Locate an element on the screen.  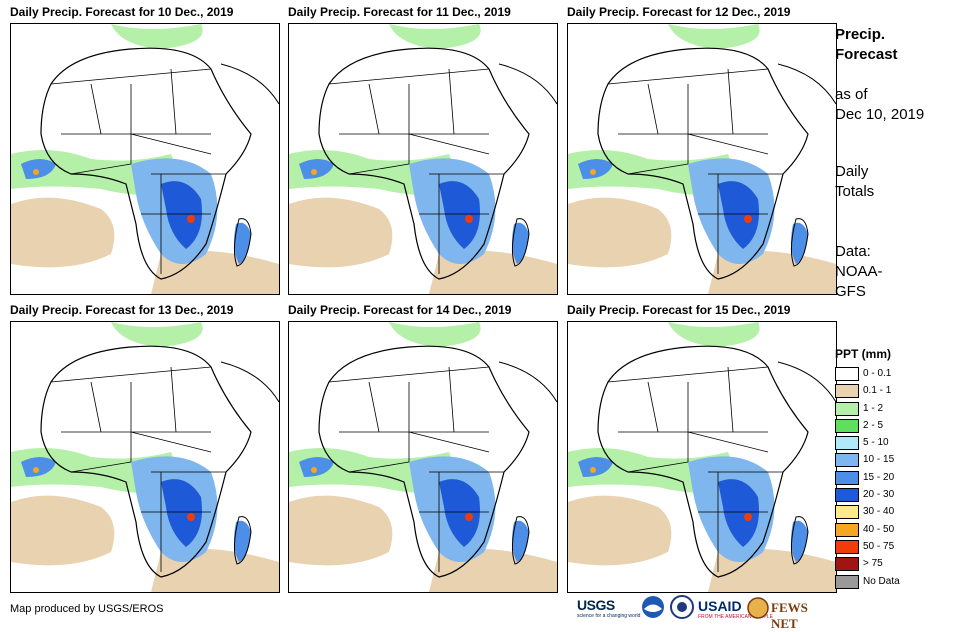
legend-label: 10 - 15 is located at coordinates (879, 460).